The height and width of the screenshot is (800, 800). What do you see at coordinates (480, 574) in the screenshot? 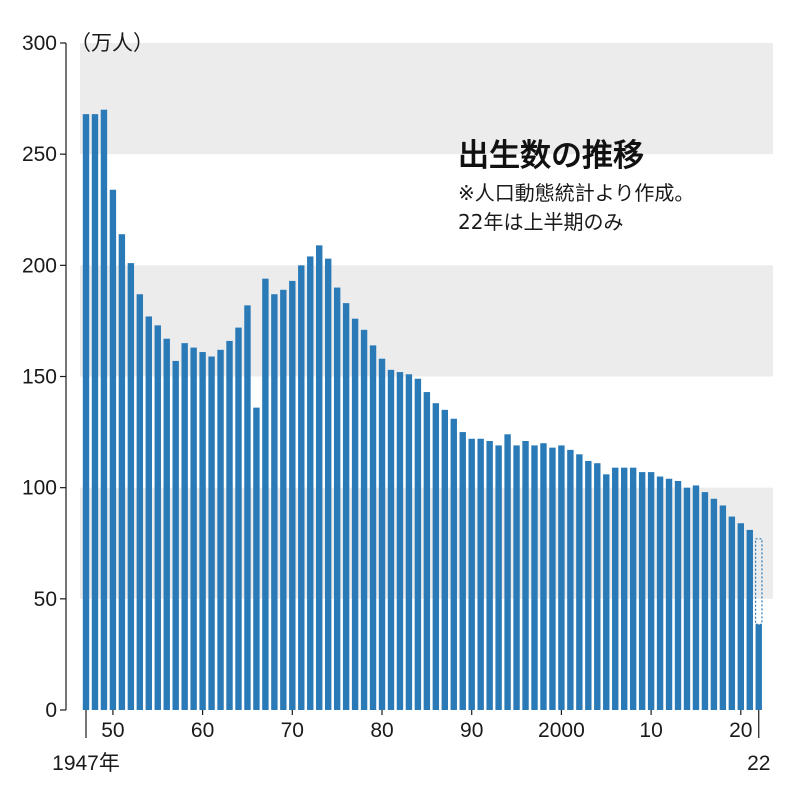
I see `bar-1991` at bounding box center [480, 574].